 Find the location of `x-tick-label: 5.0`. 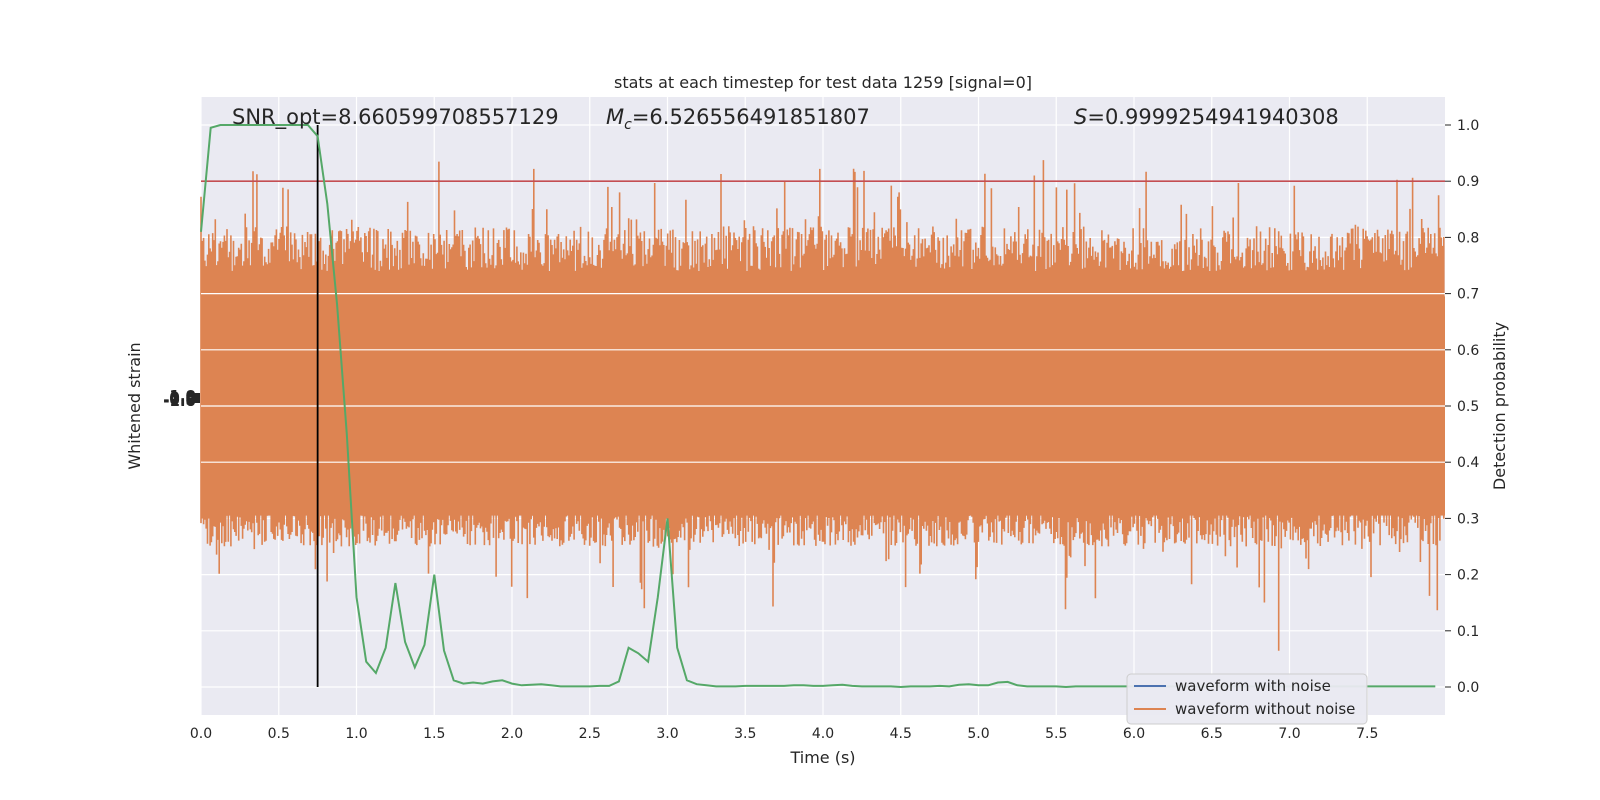

x-tick-label: 5.0 is located at coordinates (978, 734).